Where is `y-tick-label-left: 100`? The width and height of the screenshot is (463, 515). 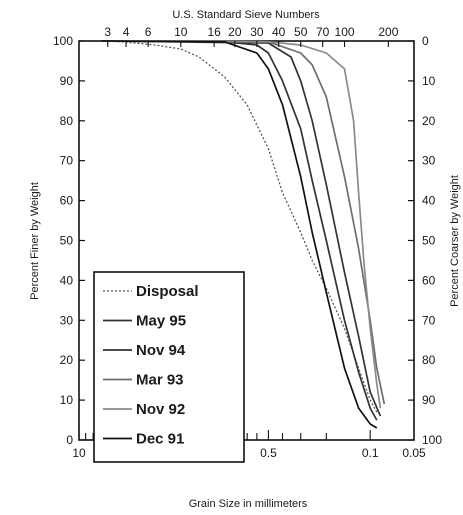 y-tick-label-left: 100 is located at coordinates (63, 41).